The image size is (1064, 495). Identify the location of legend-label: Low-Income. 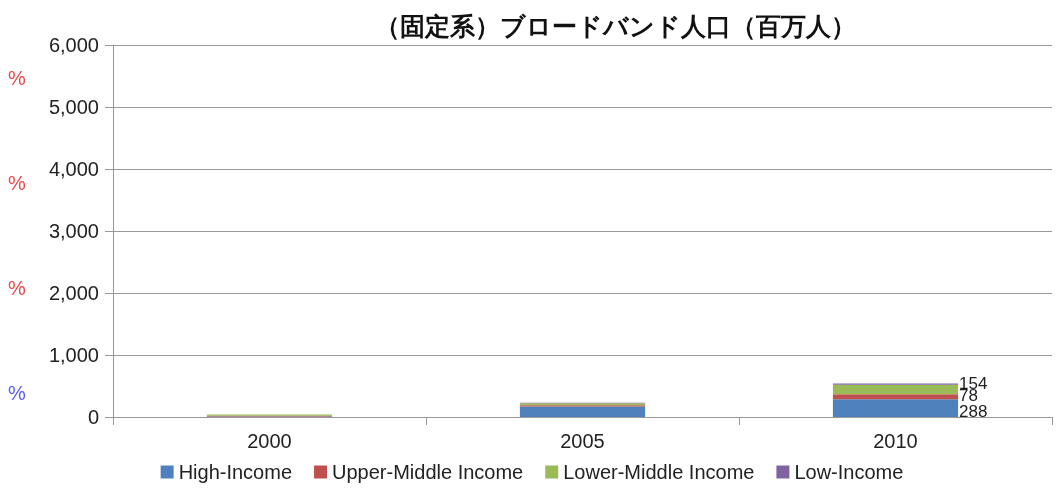
(849, 472).